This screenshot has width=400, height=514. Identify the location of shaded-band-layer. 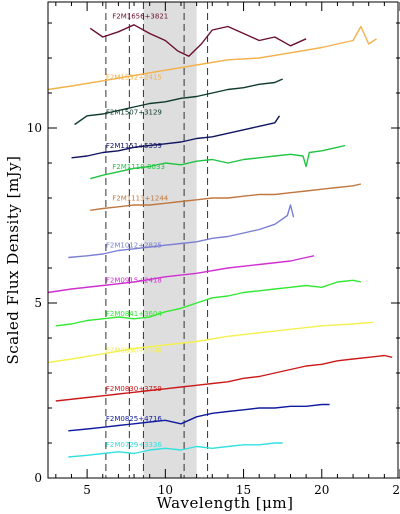
(170, 240).